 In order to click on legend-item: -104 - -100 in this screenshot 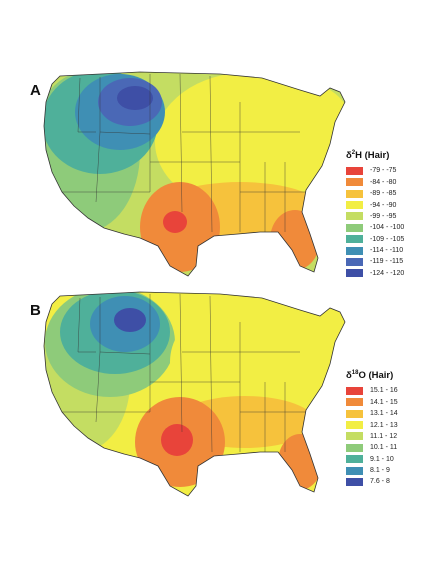, I will do `click(375, 227)`.